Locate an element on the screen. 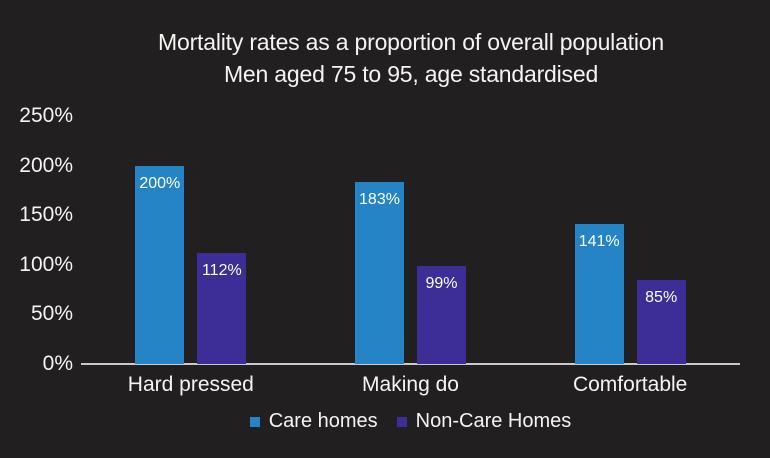 The height and width of the screenshot is (458, 770). bar-value-label: 99% is located at coordinates (441, 283).